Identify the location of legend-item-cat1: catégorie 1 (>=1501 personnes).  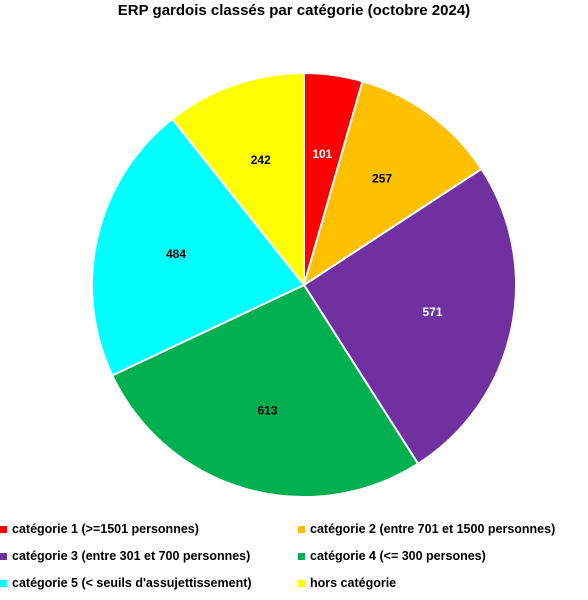
(99, 529).